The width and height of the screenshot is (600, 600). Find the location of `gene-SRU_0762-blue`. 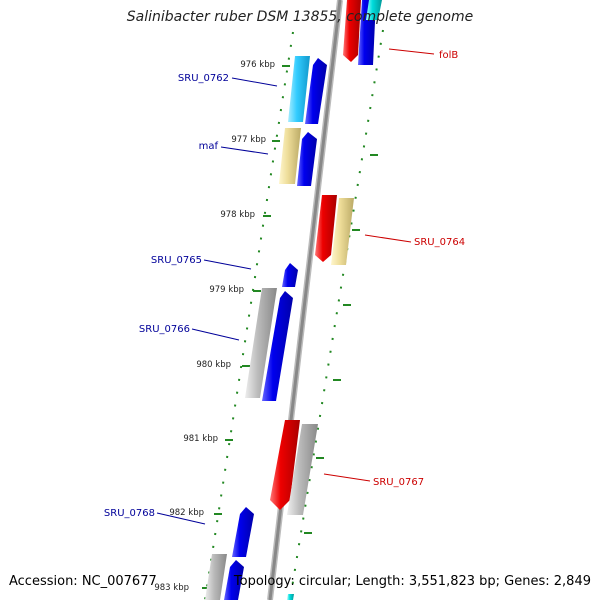

gene-SRU_0762-blue is located at coordinates (316, 91).